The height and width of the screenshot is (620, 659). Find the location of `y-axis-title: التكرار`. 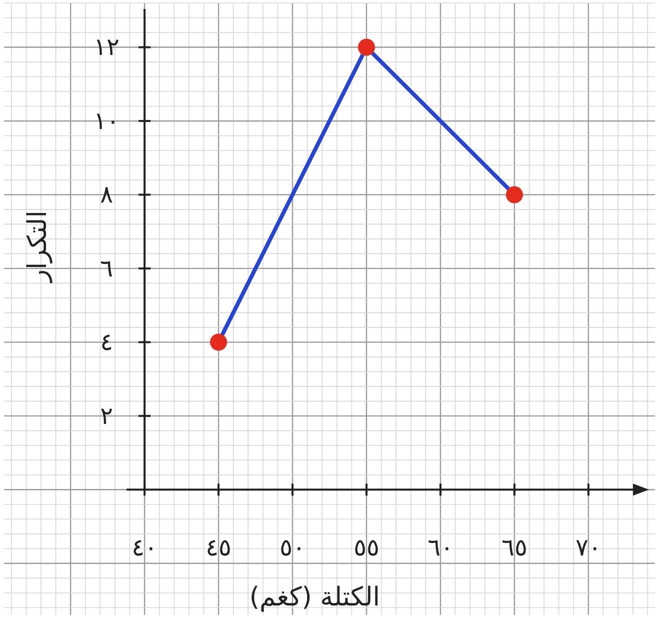

y-axis-title: التكرار is located at coordinates (38, 247).